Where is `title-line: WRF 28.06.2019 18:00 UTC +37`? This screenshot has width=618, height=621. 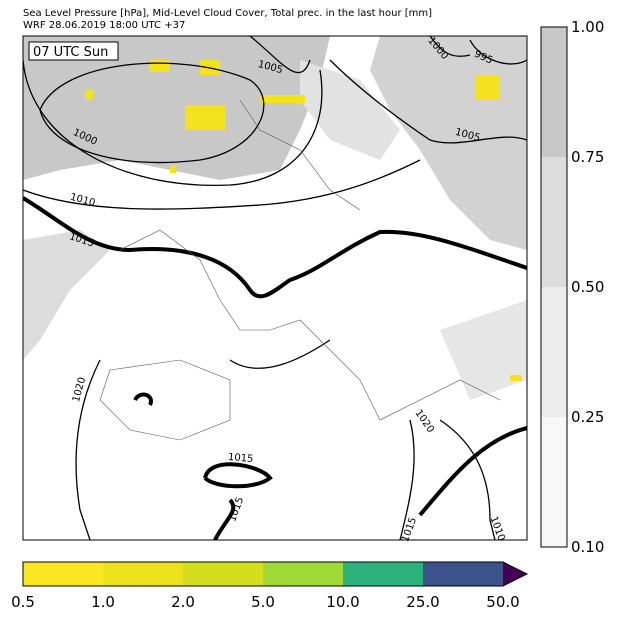 title-line: WRF 28.06.2019 18:00 UTC +37 is located at coordinates (104, 25).